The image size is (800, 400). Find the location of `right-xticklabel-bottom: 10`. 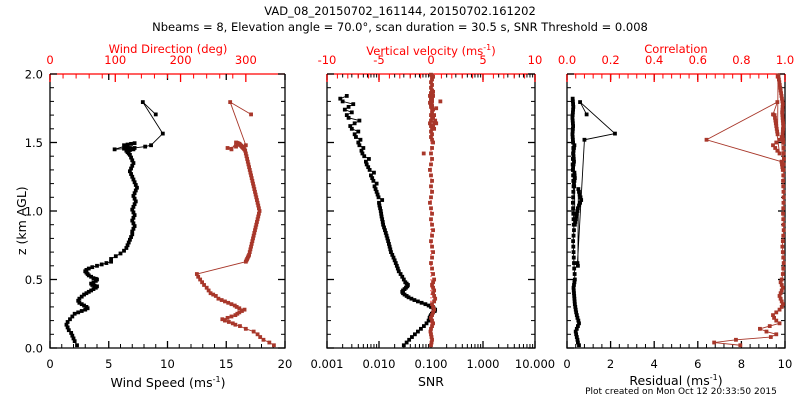

right-xticklabel-bottom: 10 is located at coordinates (785, 364).